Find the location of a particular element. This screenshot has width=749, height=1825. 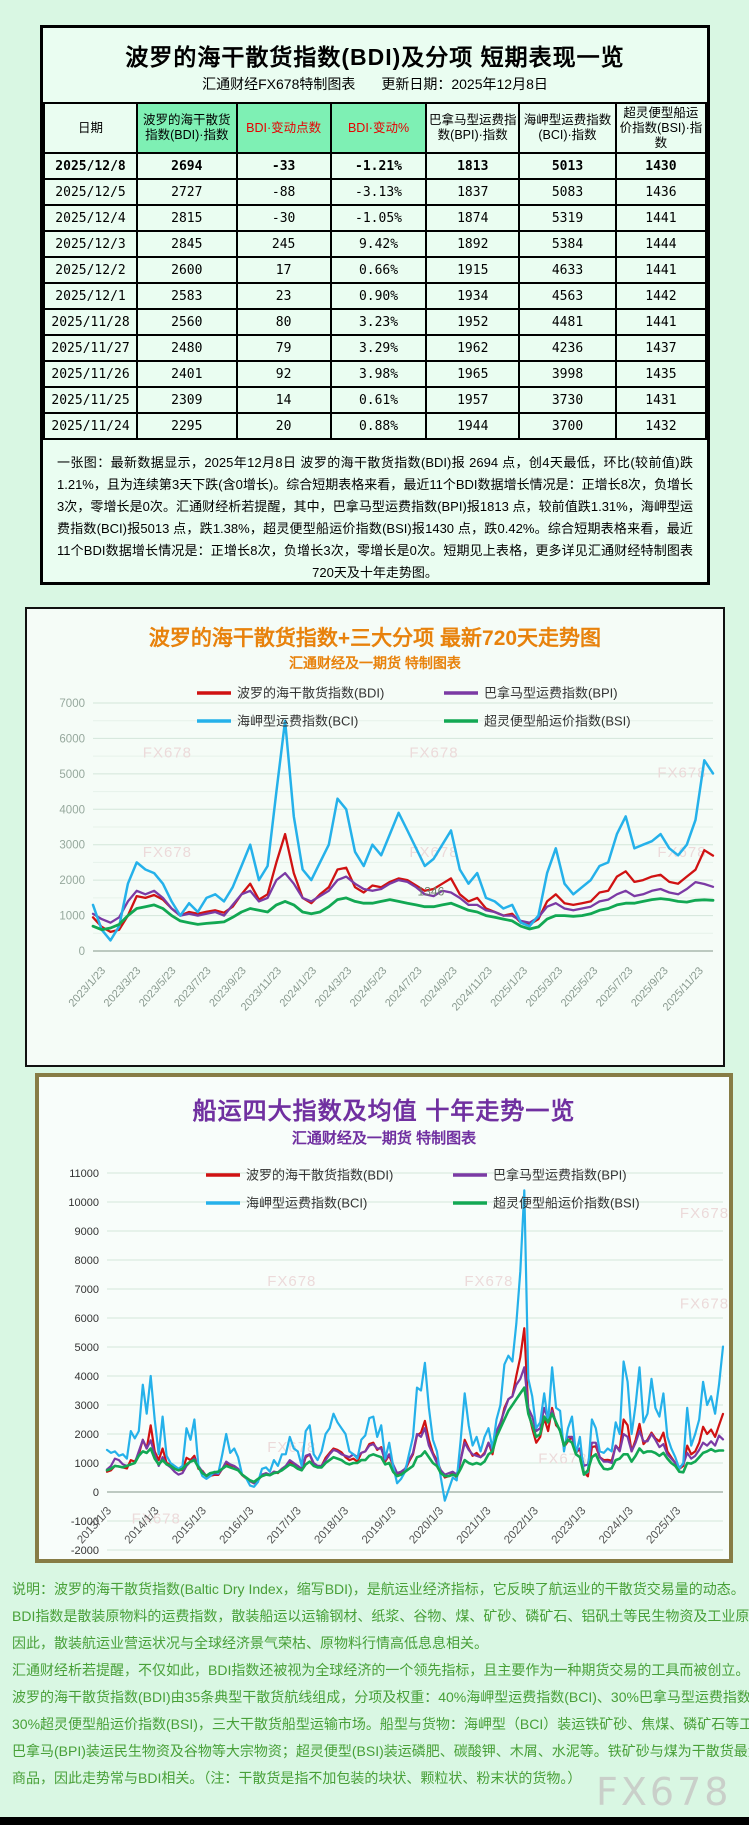

table-cell: 1962 is located at coordinates (473, 348).